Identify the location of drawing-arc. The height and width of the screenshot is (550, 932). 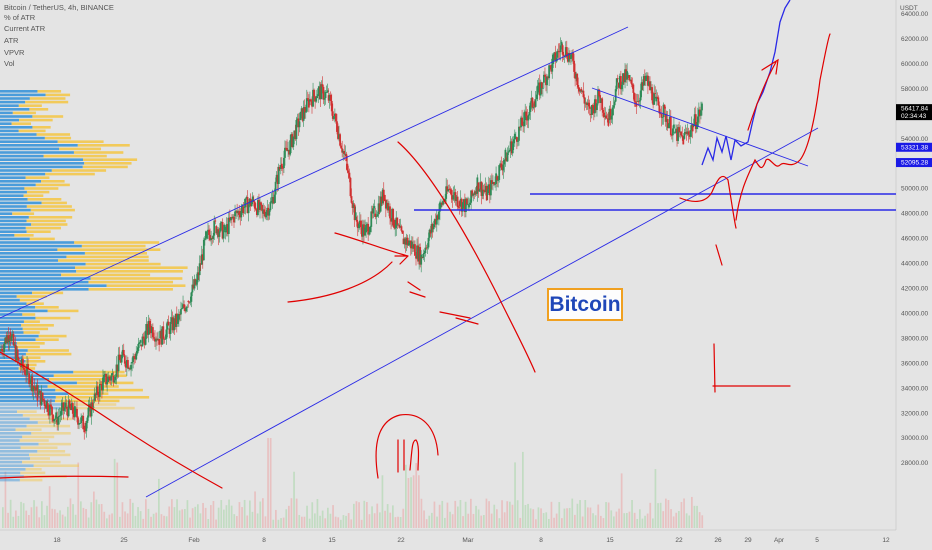
(466, 257).